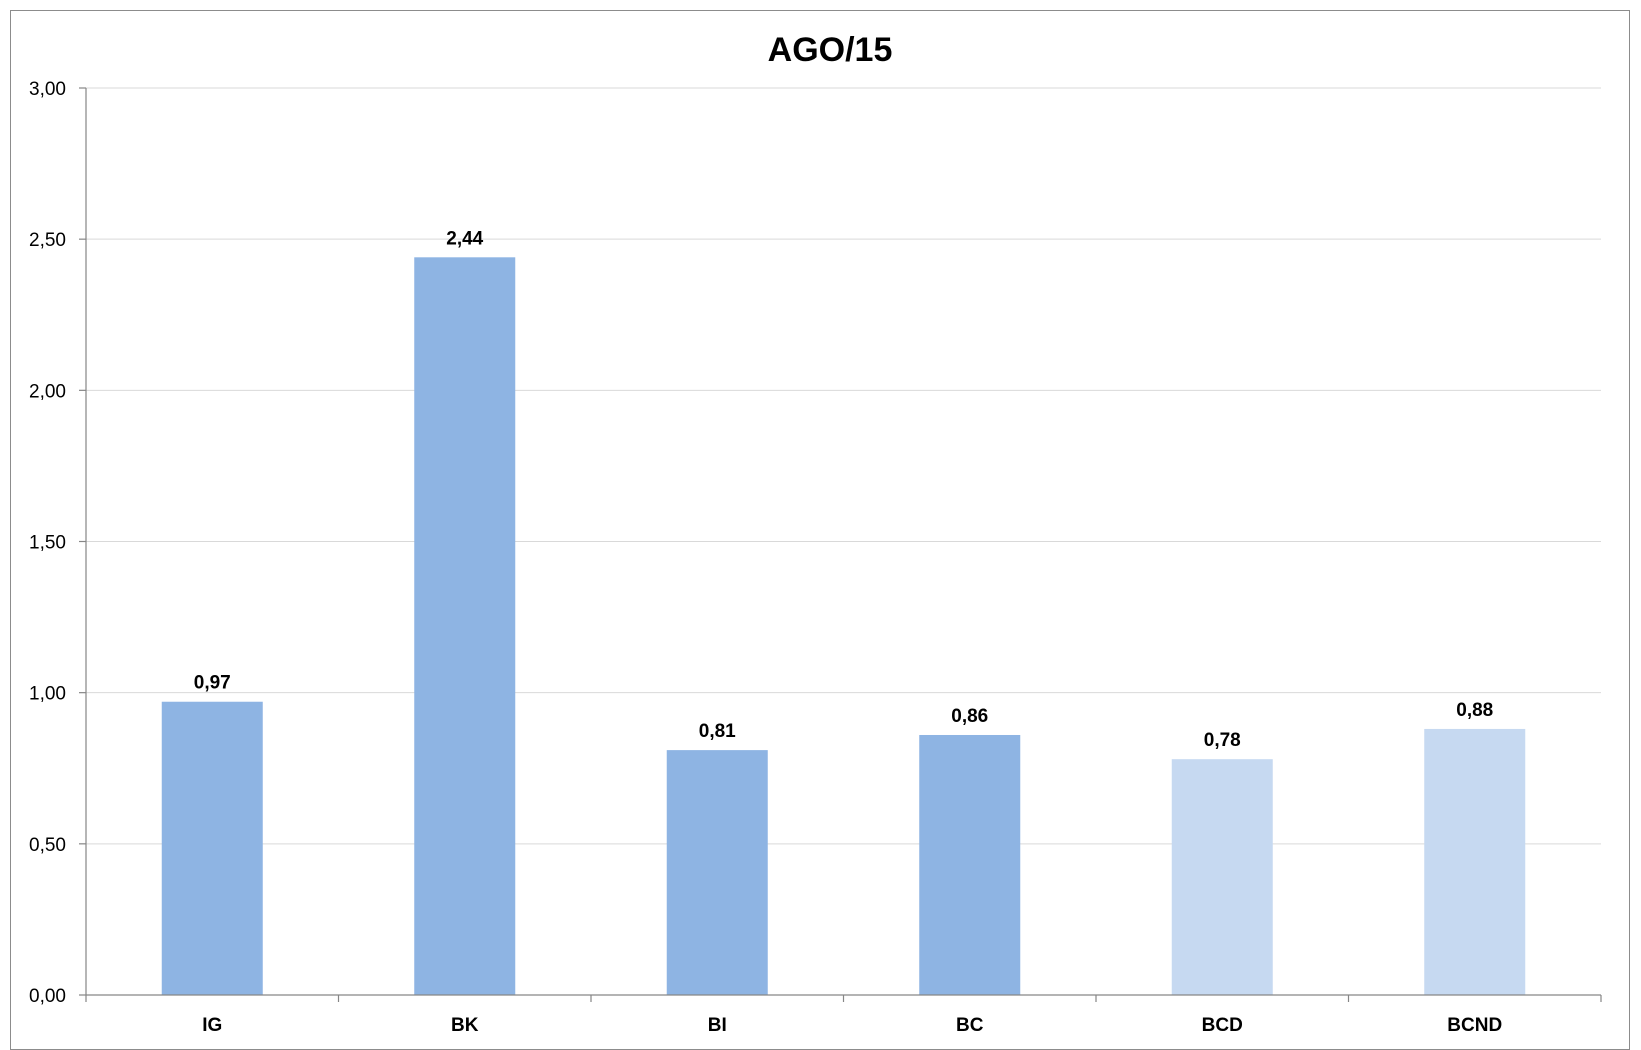 This screenshot has height=1050, width=1641. I want to click on x-tick-label: BK, so click(465, 1024).